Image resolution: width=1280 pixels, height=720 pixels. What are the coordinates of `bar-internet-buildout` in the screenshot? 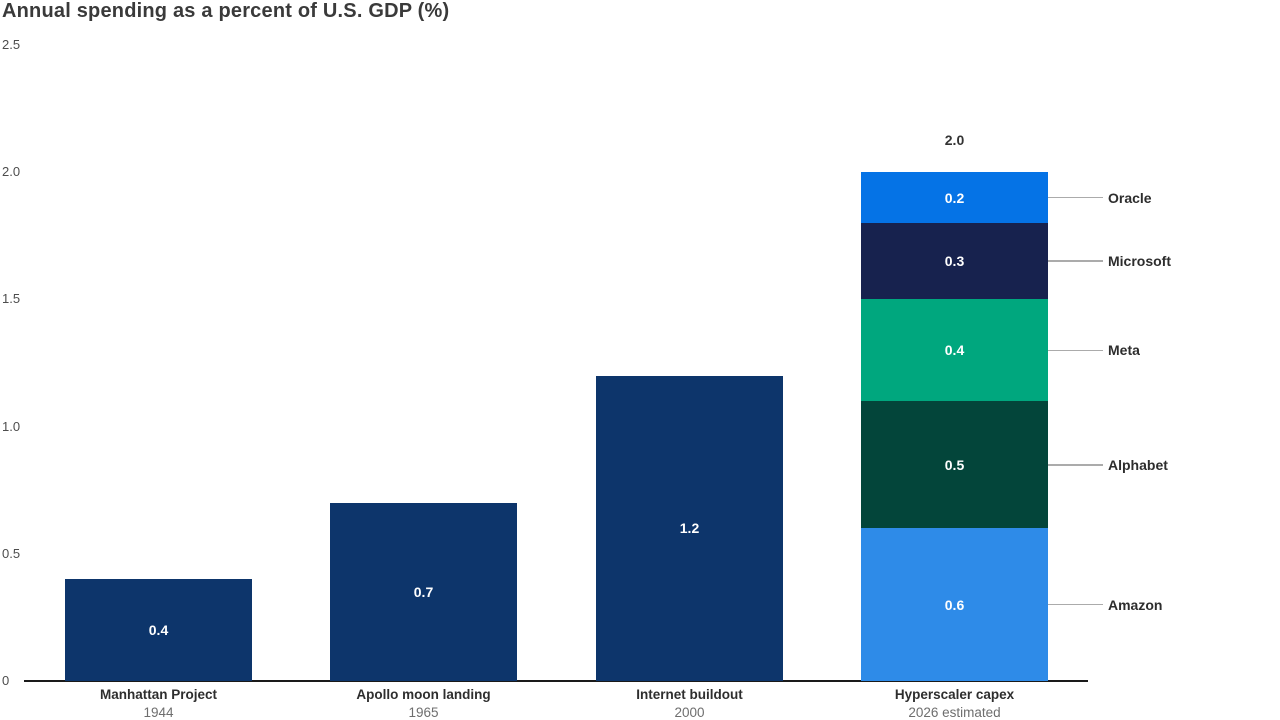 It's located at (689, 528).